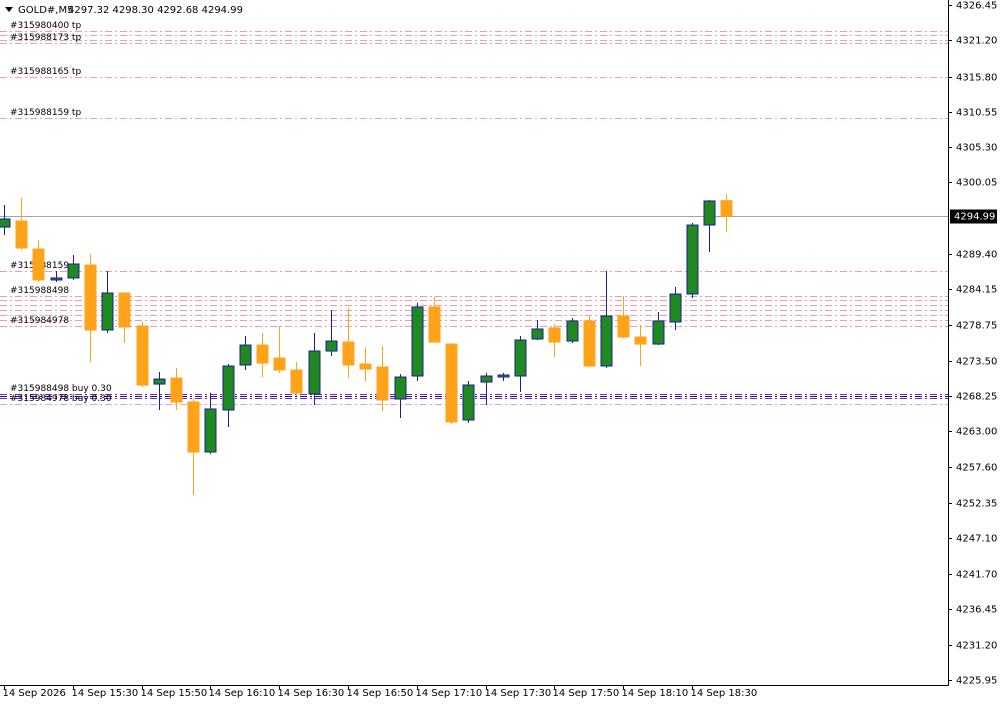  I want to click on x-tick-label: 14 Sep 2026, so click(34, 693).